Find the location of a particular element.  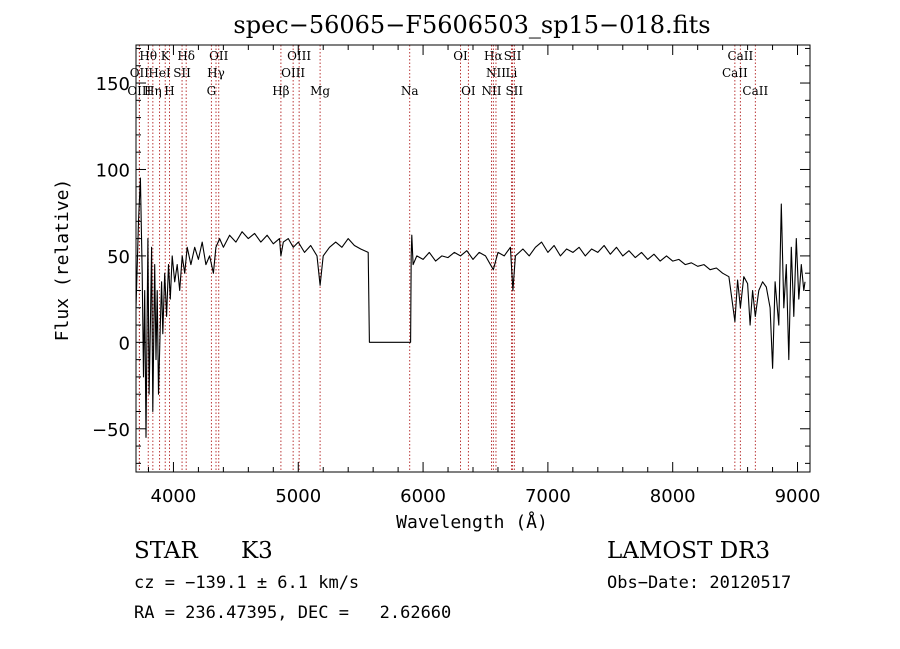

marker-label: Hθ is located at coordinates (148, 56).